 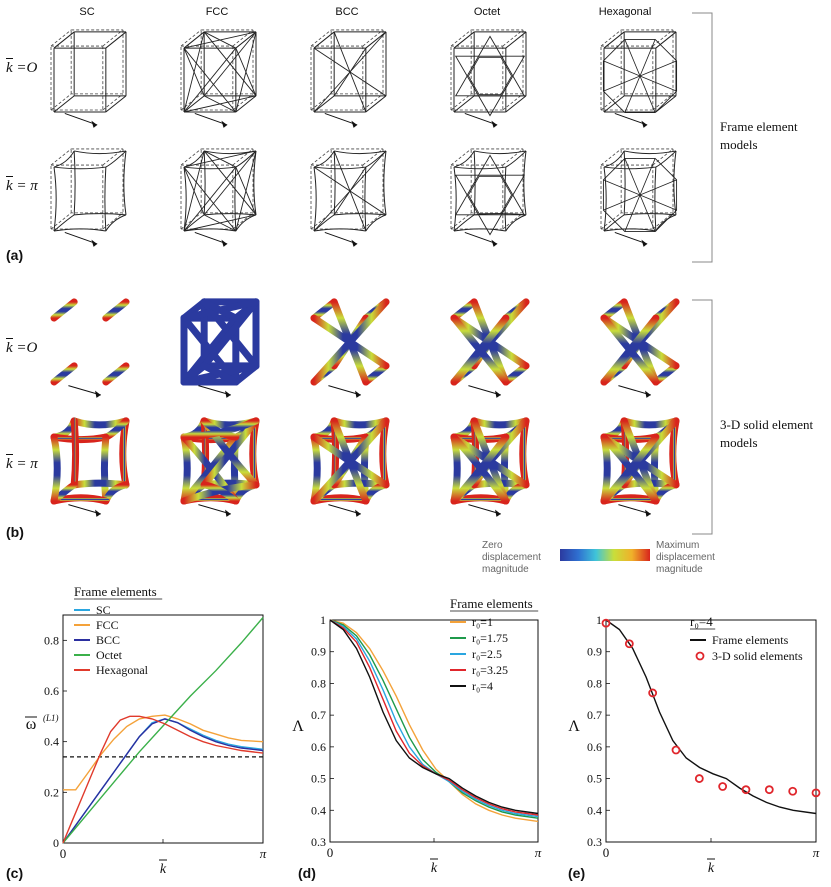 I want to click on col-head-octet: Octet, so click(x=487, y=12).